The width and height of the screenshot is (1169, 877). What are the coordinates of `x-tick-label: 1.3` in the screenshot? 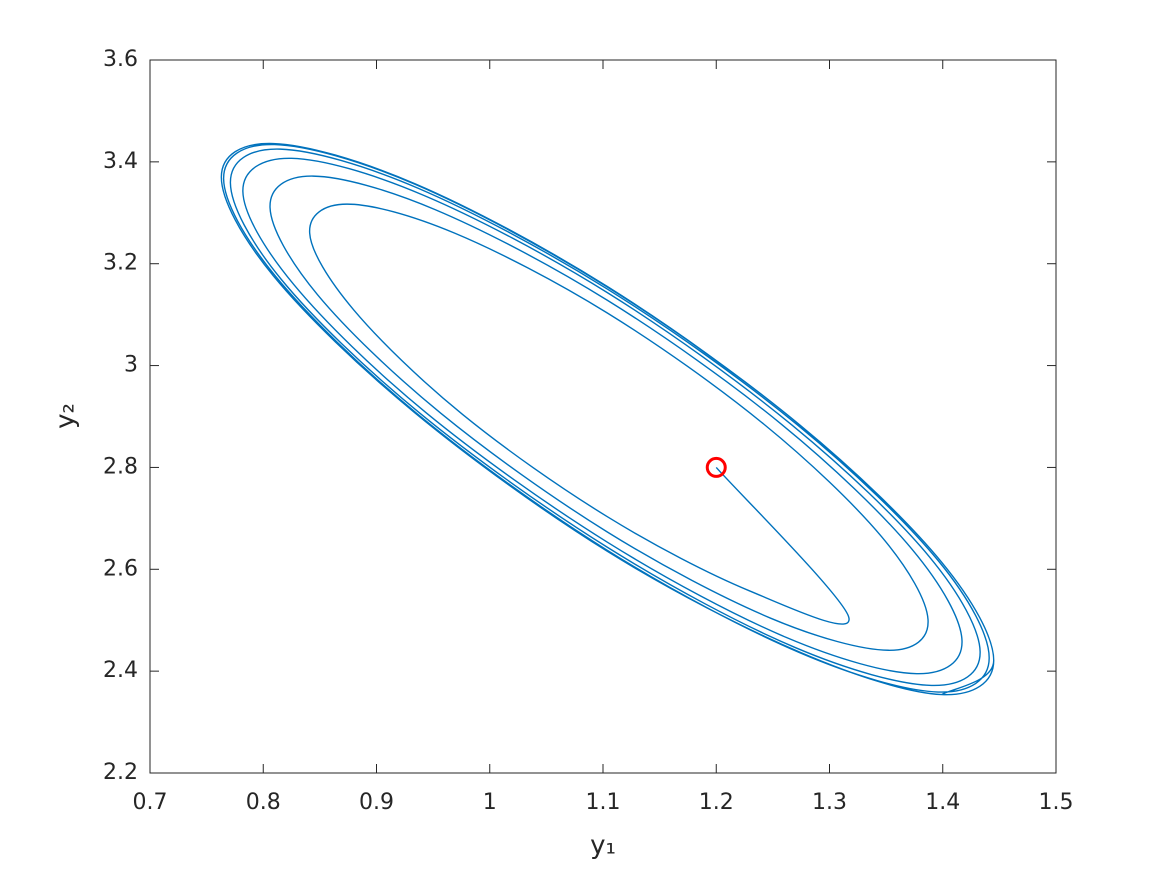 It's located at (829, 802).